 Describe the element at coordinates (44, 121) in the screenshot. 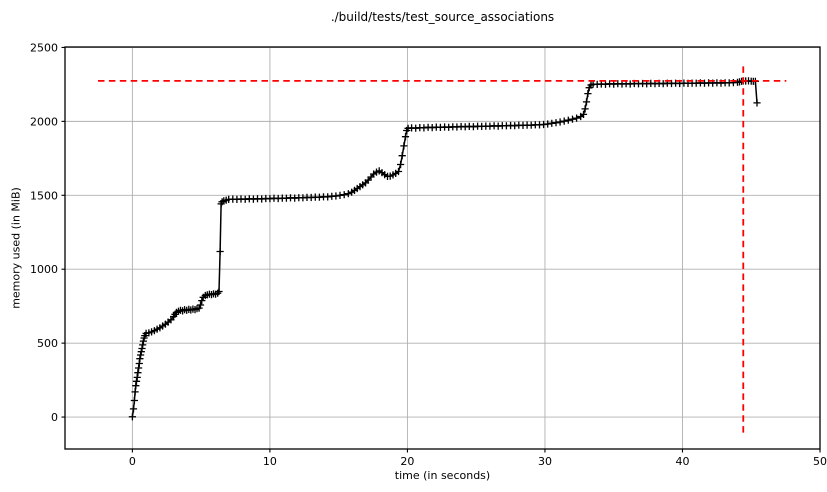

I see `y-tick-label: 2000` at that location.